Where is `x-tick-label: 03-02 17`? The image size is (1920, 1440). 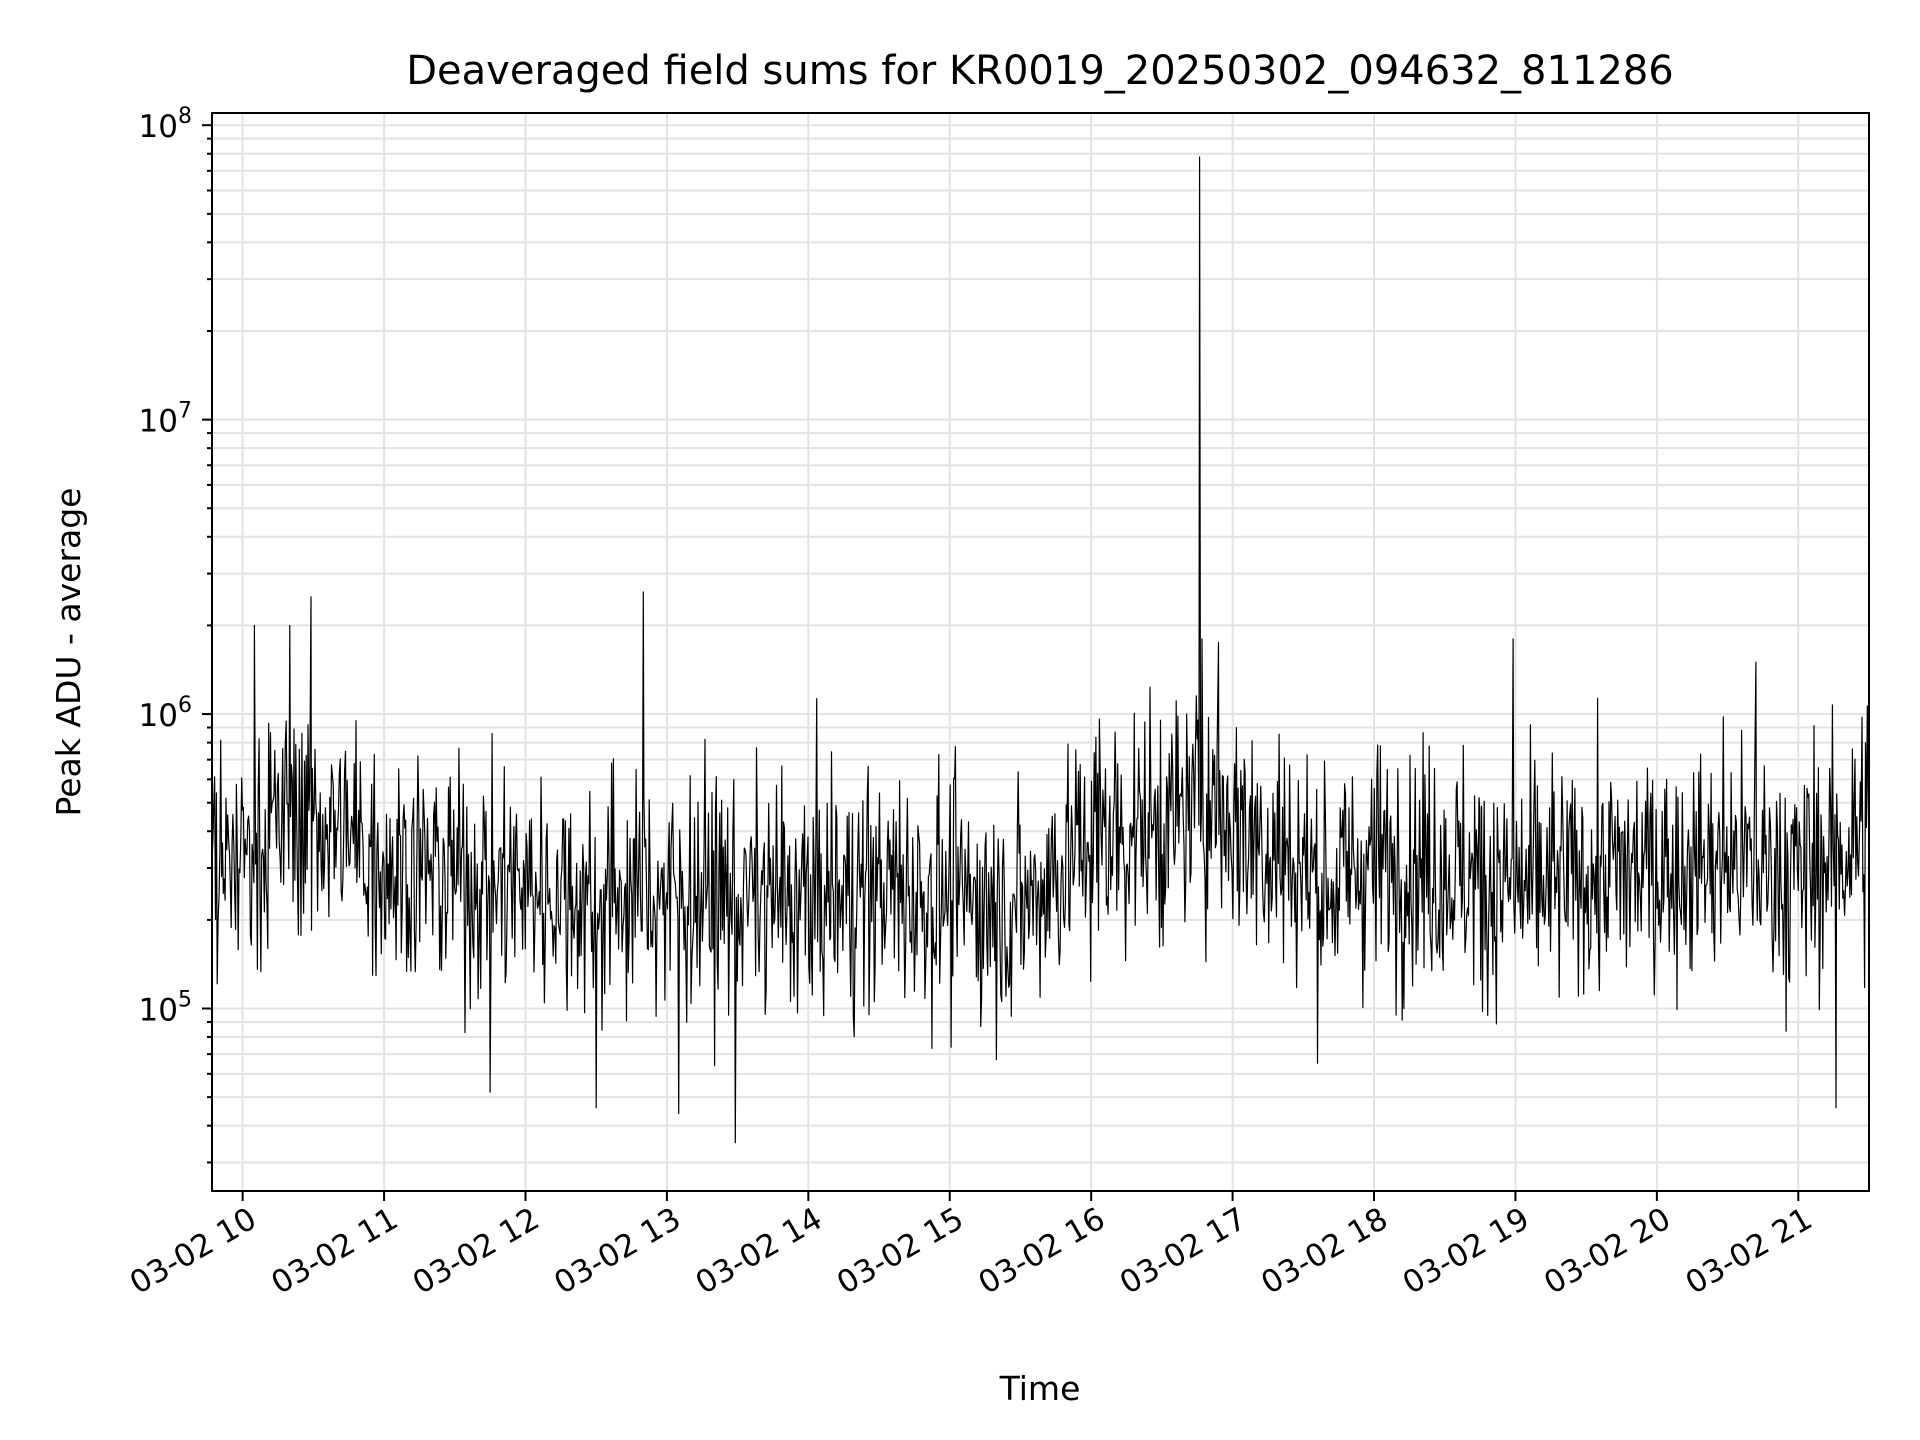
x-tick-label: 03-02 17 is located at coordinates (1183, 1251).